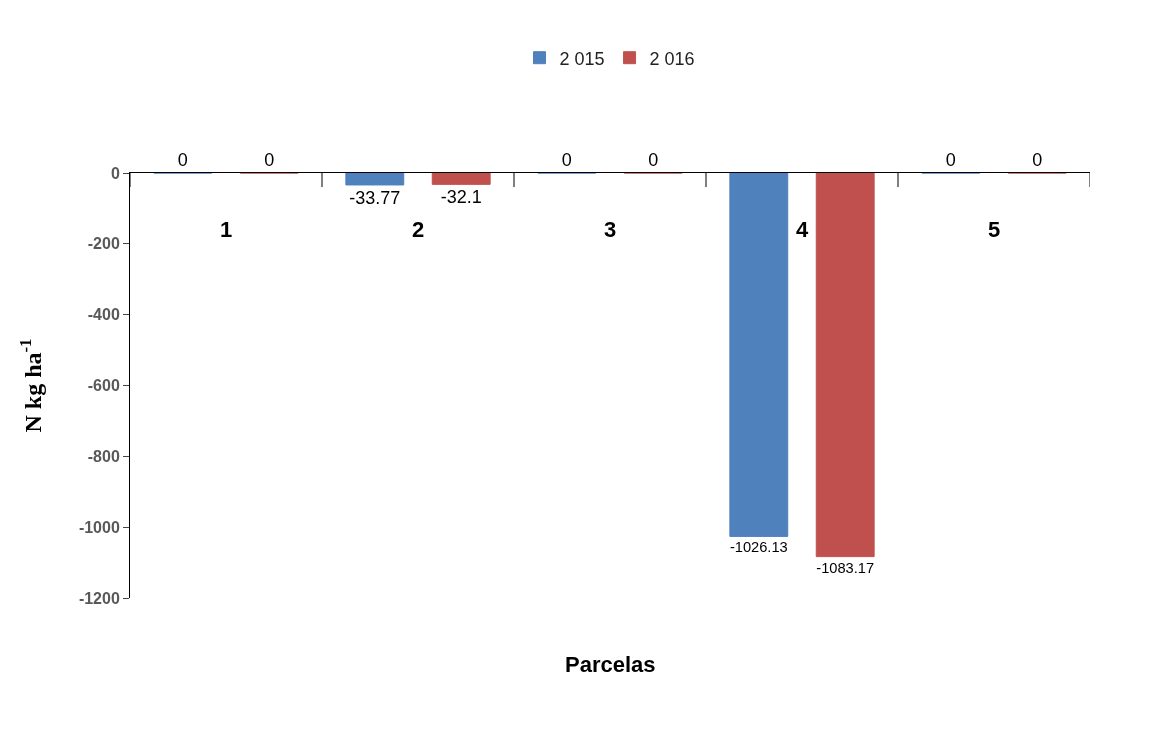 The width and height of the screenshot is (1172, 749). I want to click on y-tick-label: -600, so click(103, 386).